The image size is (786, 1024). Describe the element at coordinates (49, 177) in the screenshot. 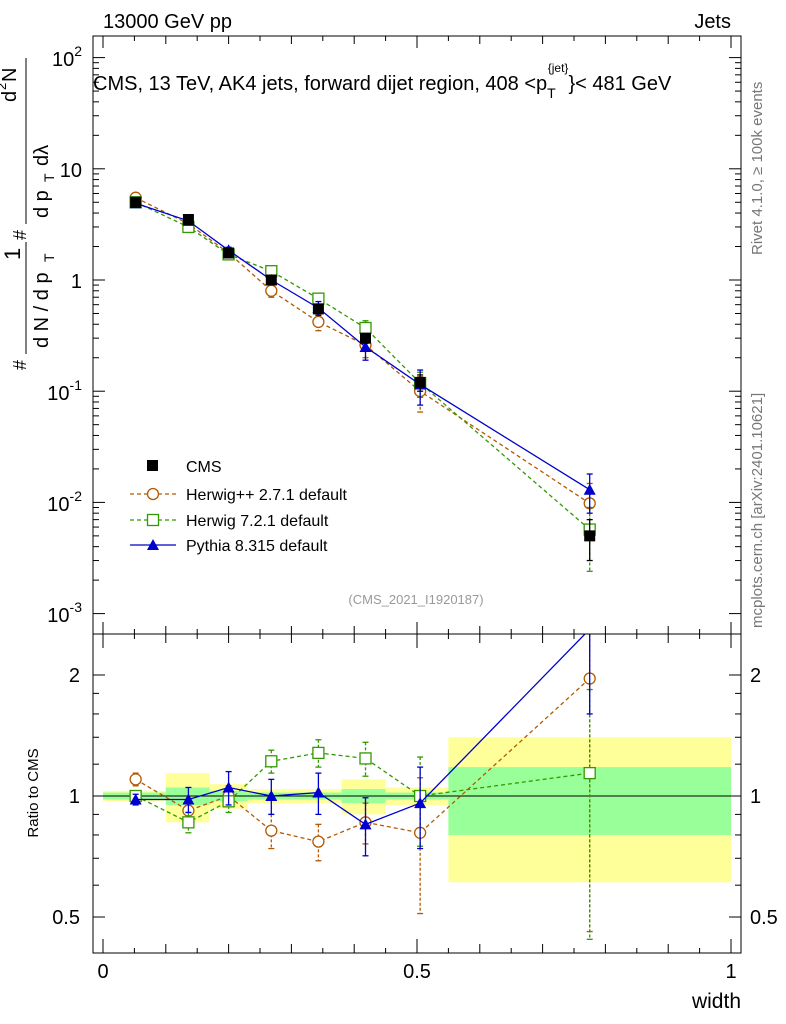

I see `ylabel-t2: T` at that location.